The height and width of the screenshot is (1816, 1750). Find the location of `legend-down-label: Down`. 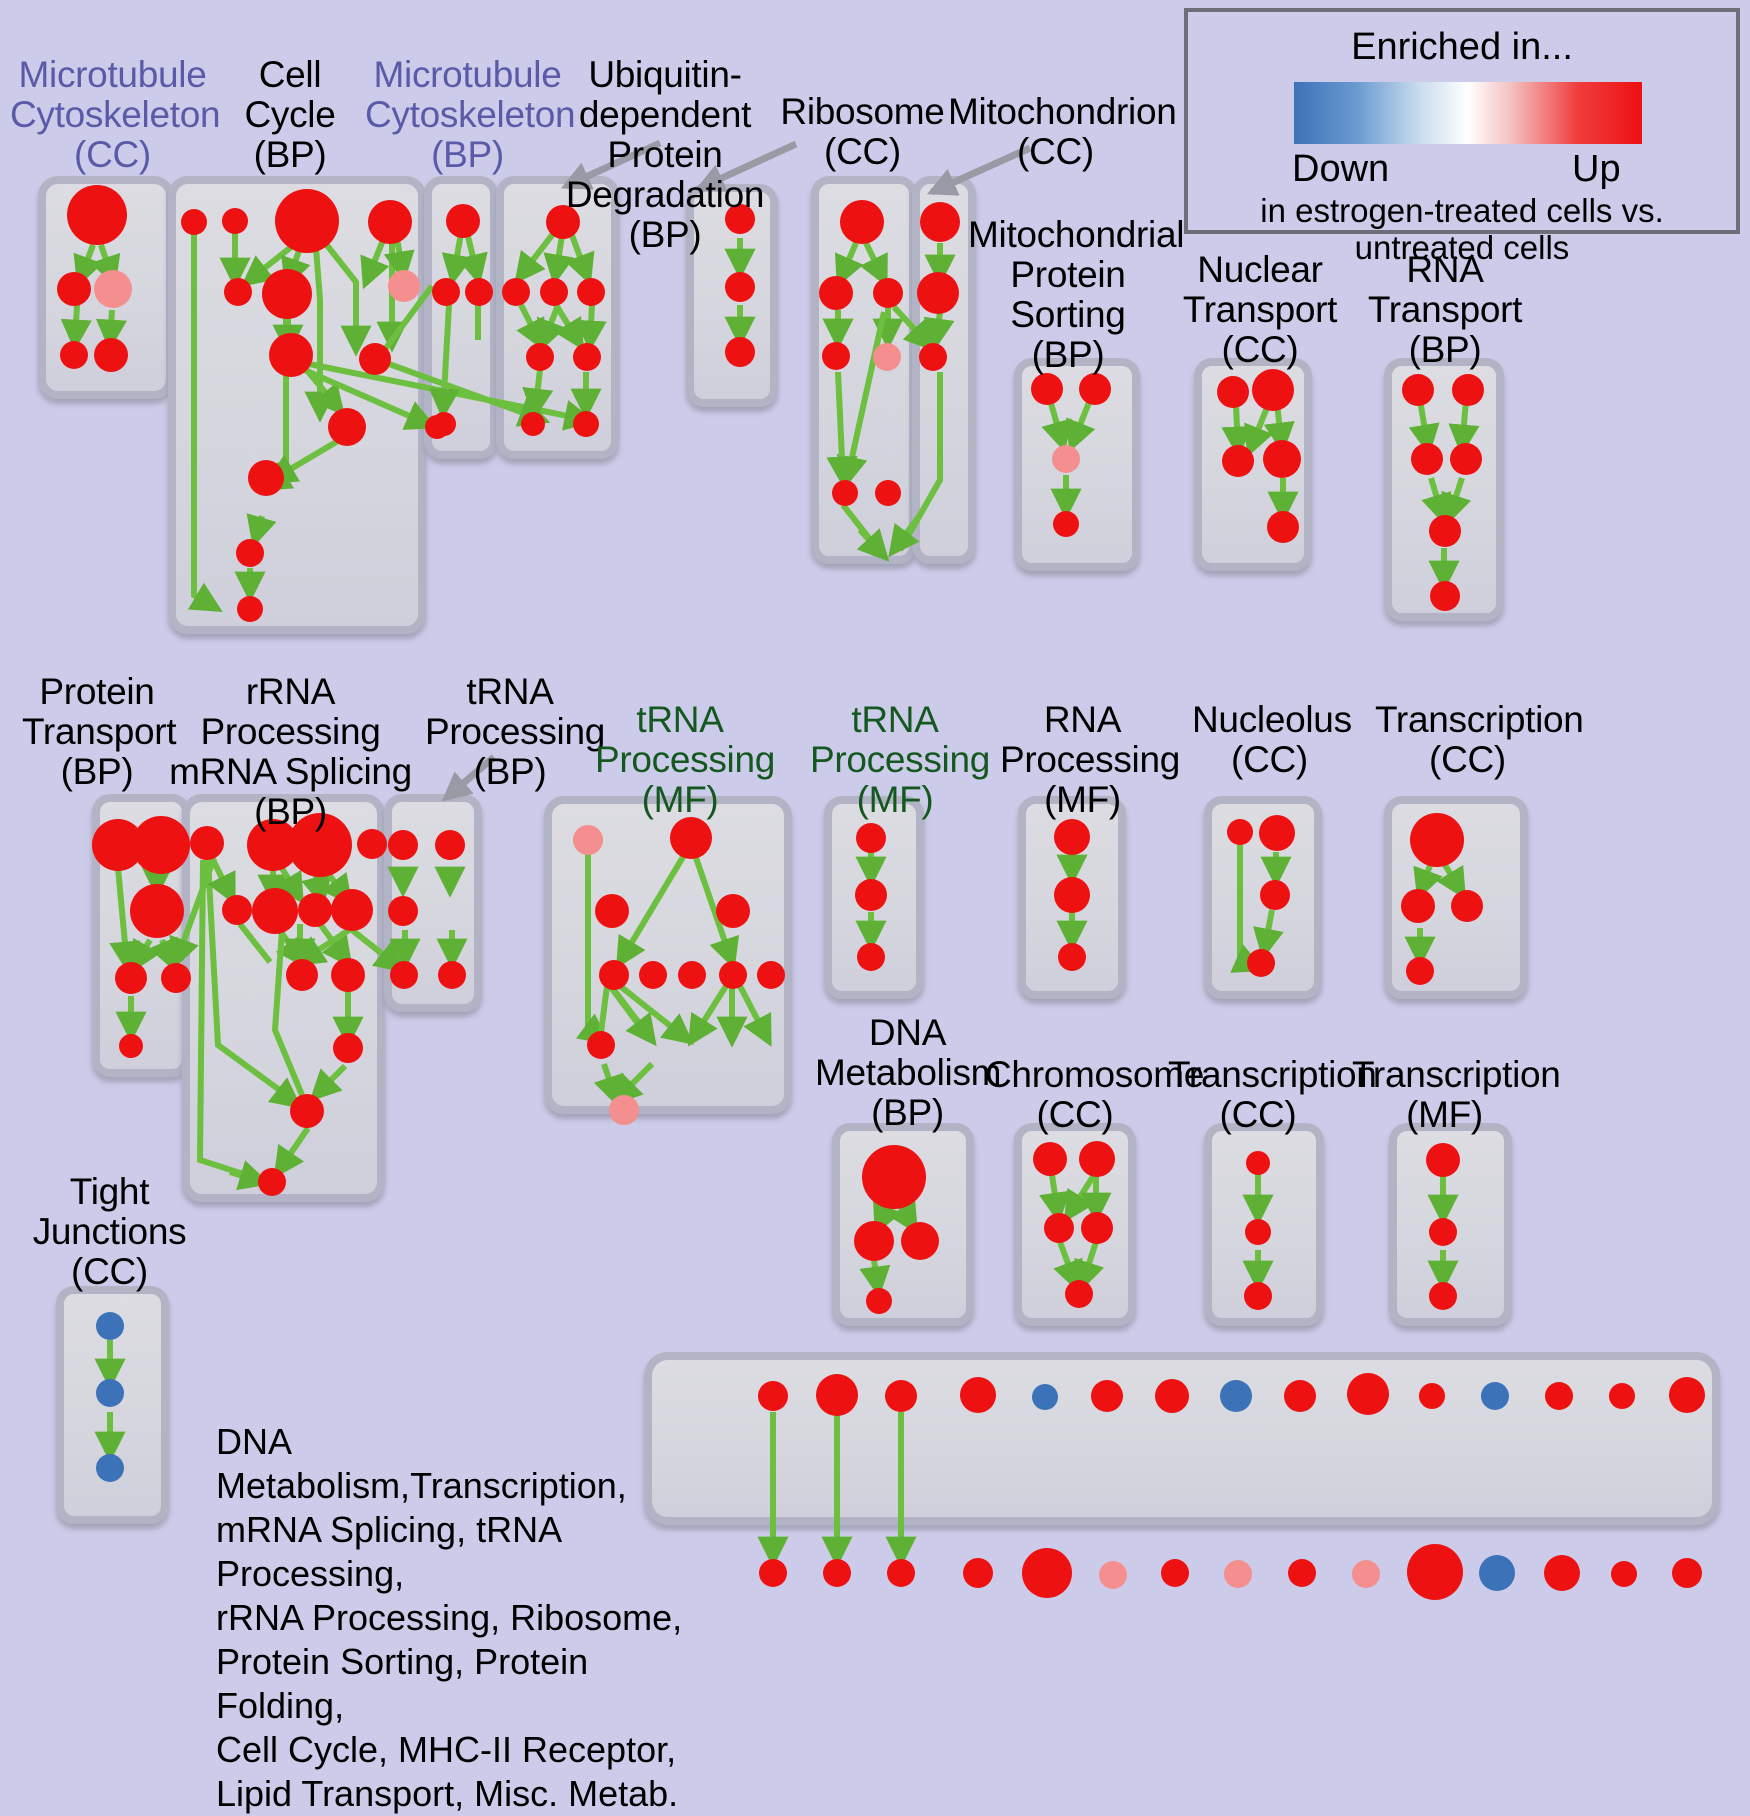

legend-down-label: Down is located at coordinates (1341, 169).